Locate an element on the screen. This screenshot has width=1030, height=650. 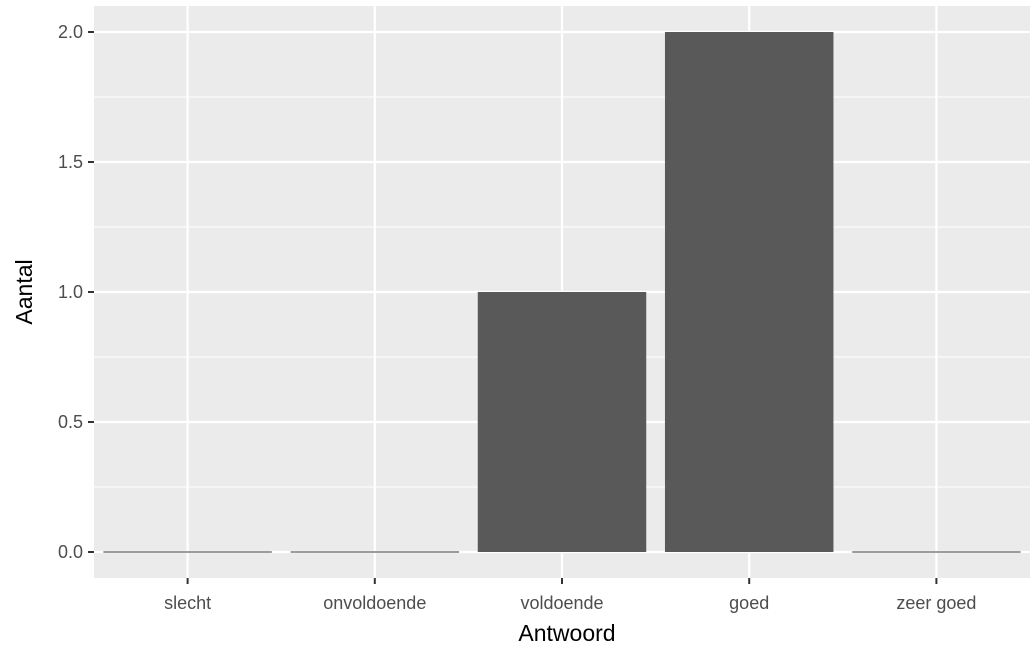
y-axis: 0.0 0.5 1.0 1.5 2.0 is located at coordinates (76, 292).